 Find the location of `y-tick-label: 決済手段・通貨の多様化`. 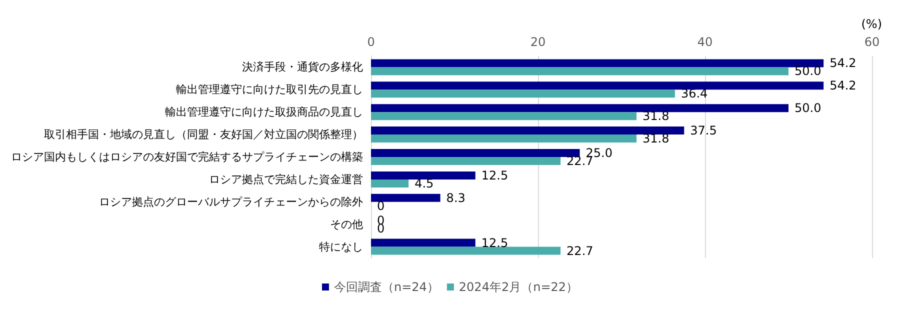

y-tick-label: 決済手段・通貨の多様化 is located at coordinates (302, 67).